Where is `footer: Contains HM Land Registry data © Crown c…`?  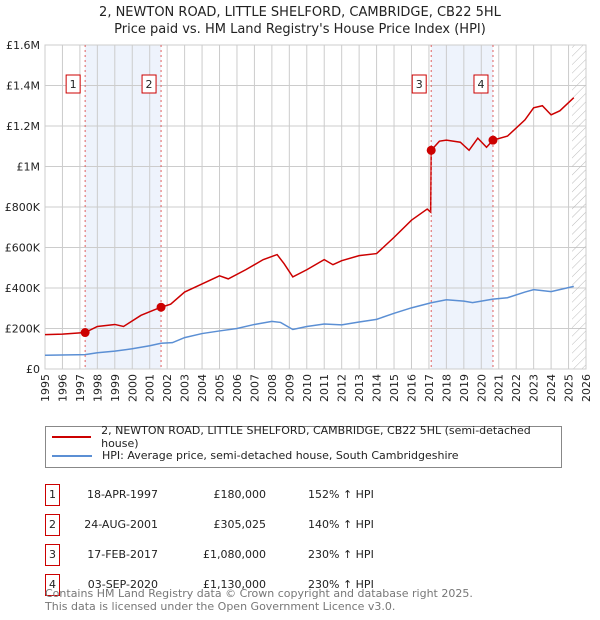
footer: Contains HM Land Registry data © Crown c… is located at coordinates (259, 600).